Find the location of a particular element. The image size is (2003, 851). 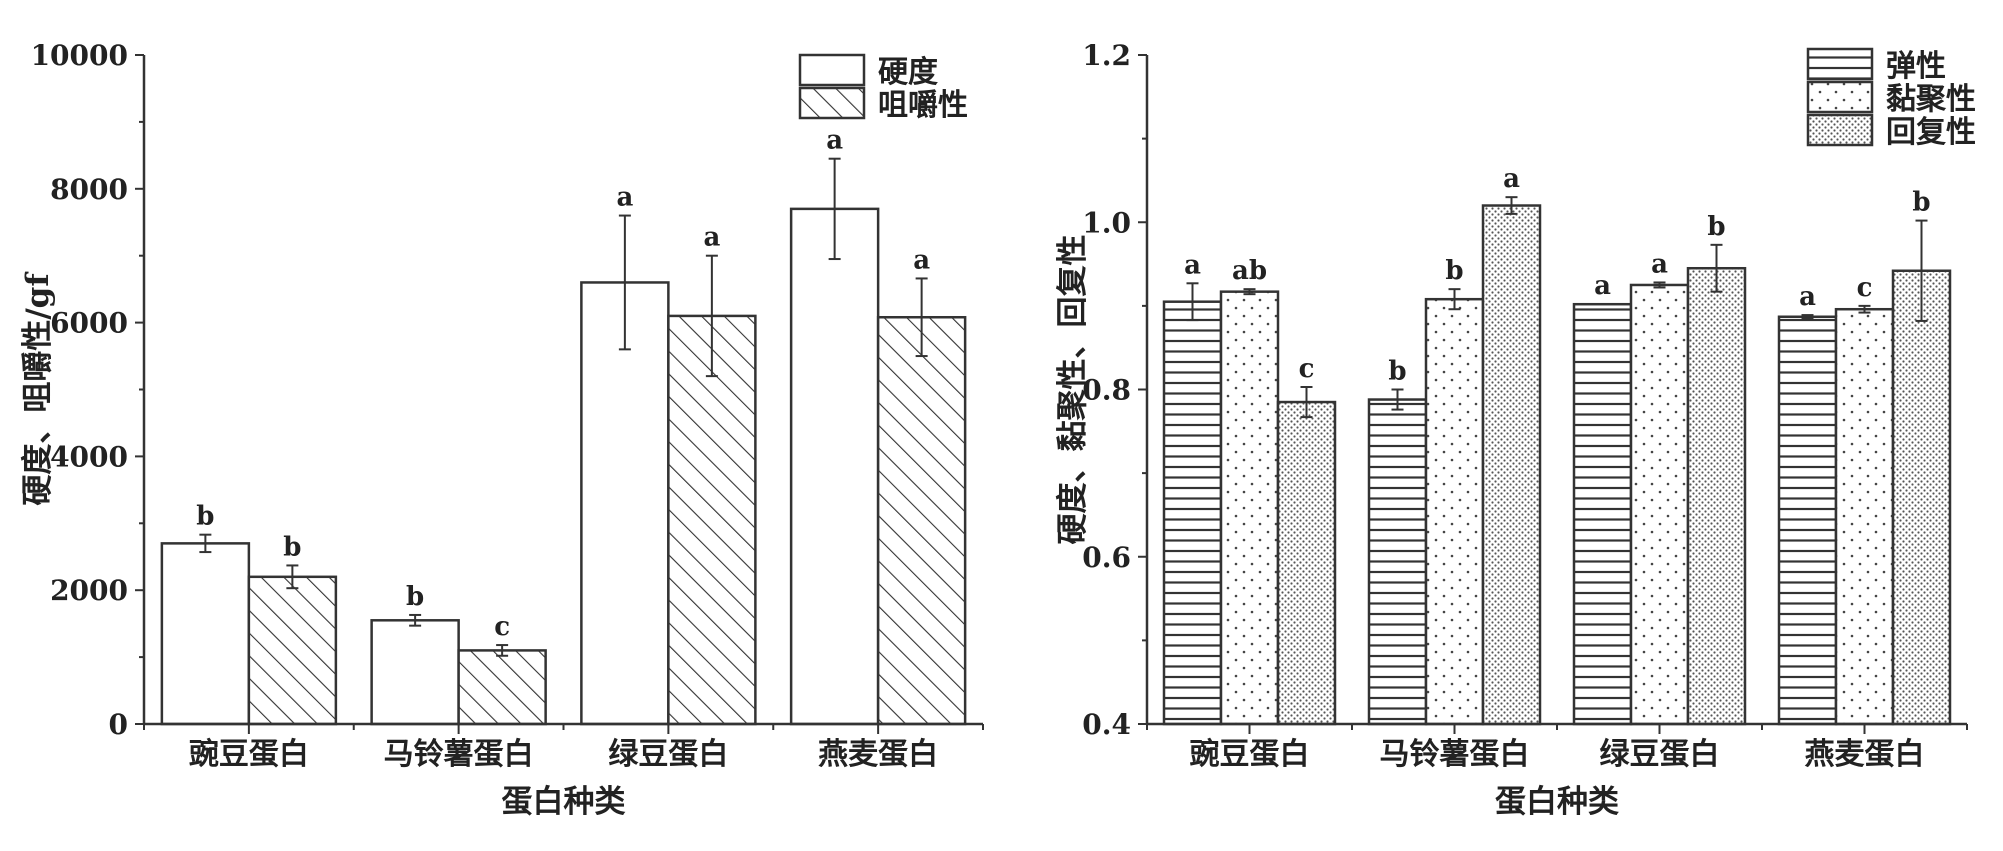

y-axis-title: 硬度、黏聚性、回复性 is located at coordinates (1073, 390).